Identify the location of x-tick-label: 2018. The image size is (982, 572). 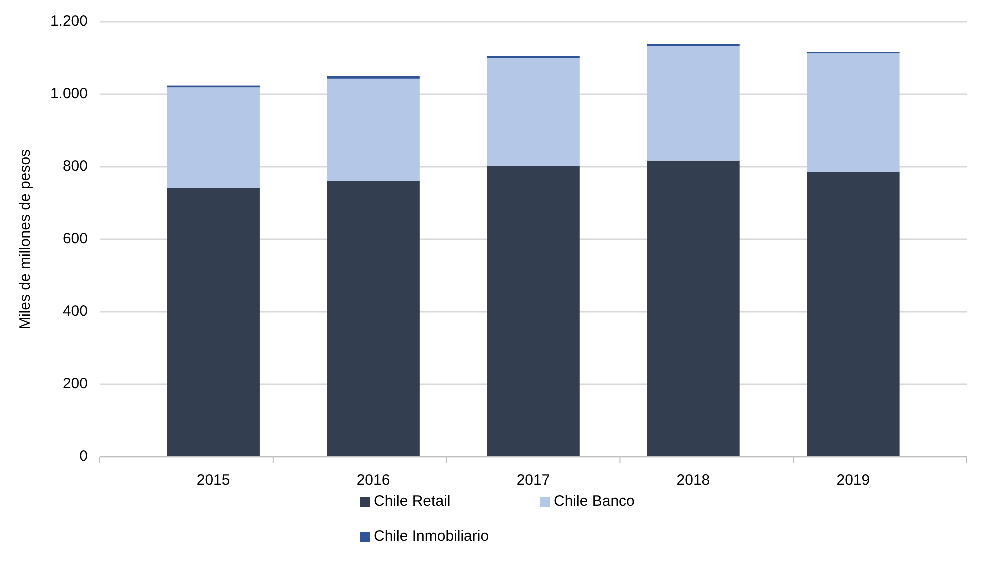
(693, 480).